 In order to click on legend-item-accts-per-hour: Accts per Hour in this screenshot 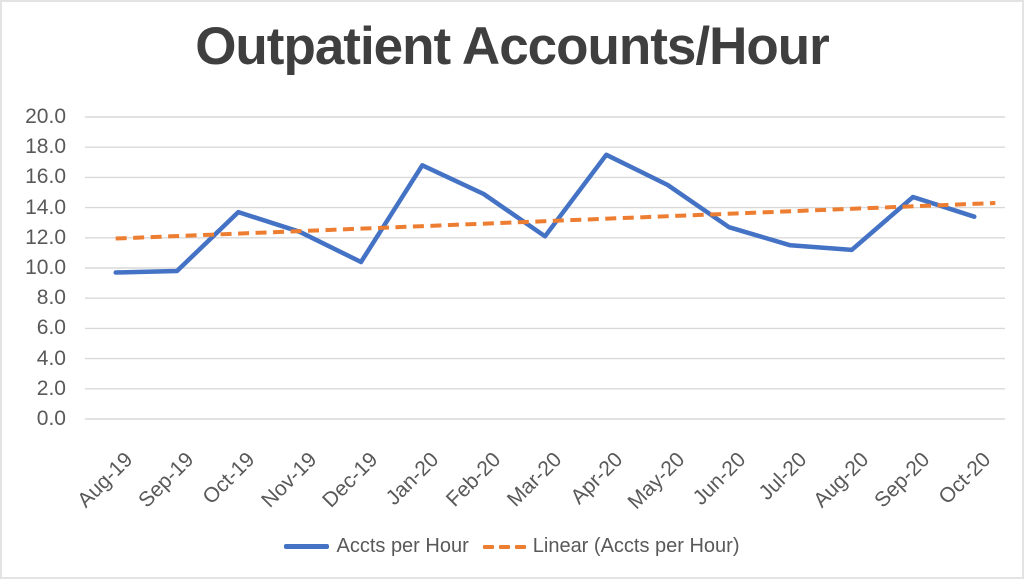, I will do `click(376, 546)`.